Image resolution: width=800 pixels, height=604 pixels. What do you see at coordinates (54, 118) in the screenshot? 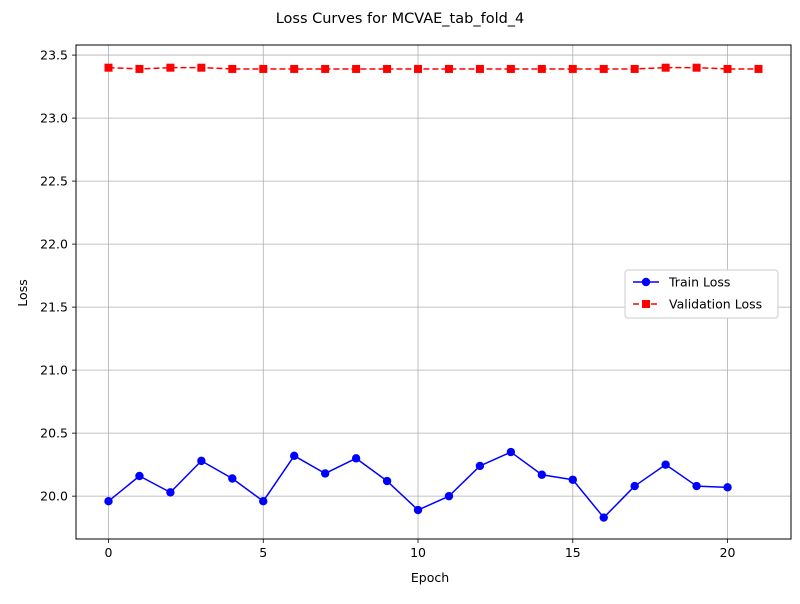
I see `y-tick-label: 23.0` at bounding box center [54, 118].